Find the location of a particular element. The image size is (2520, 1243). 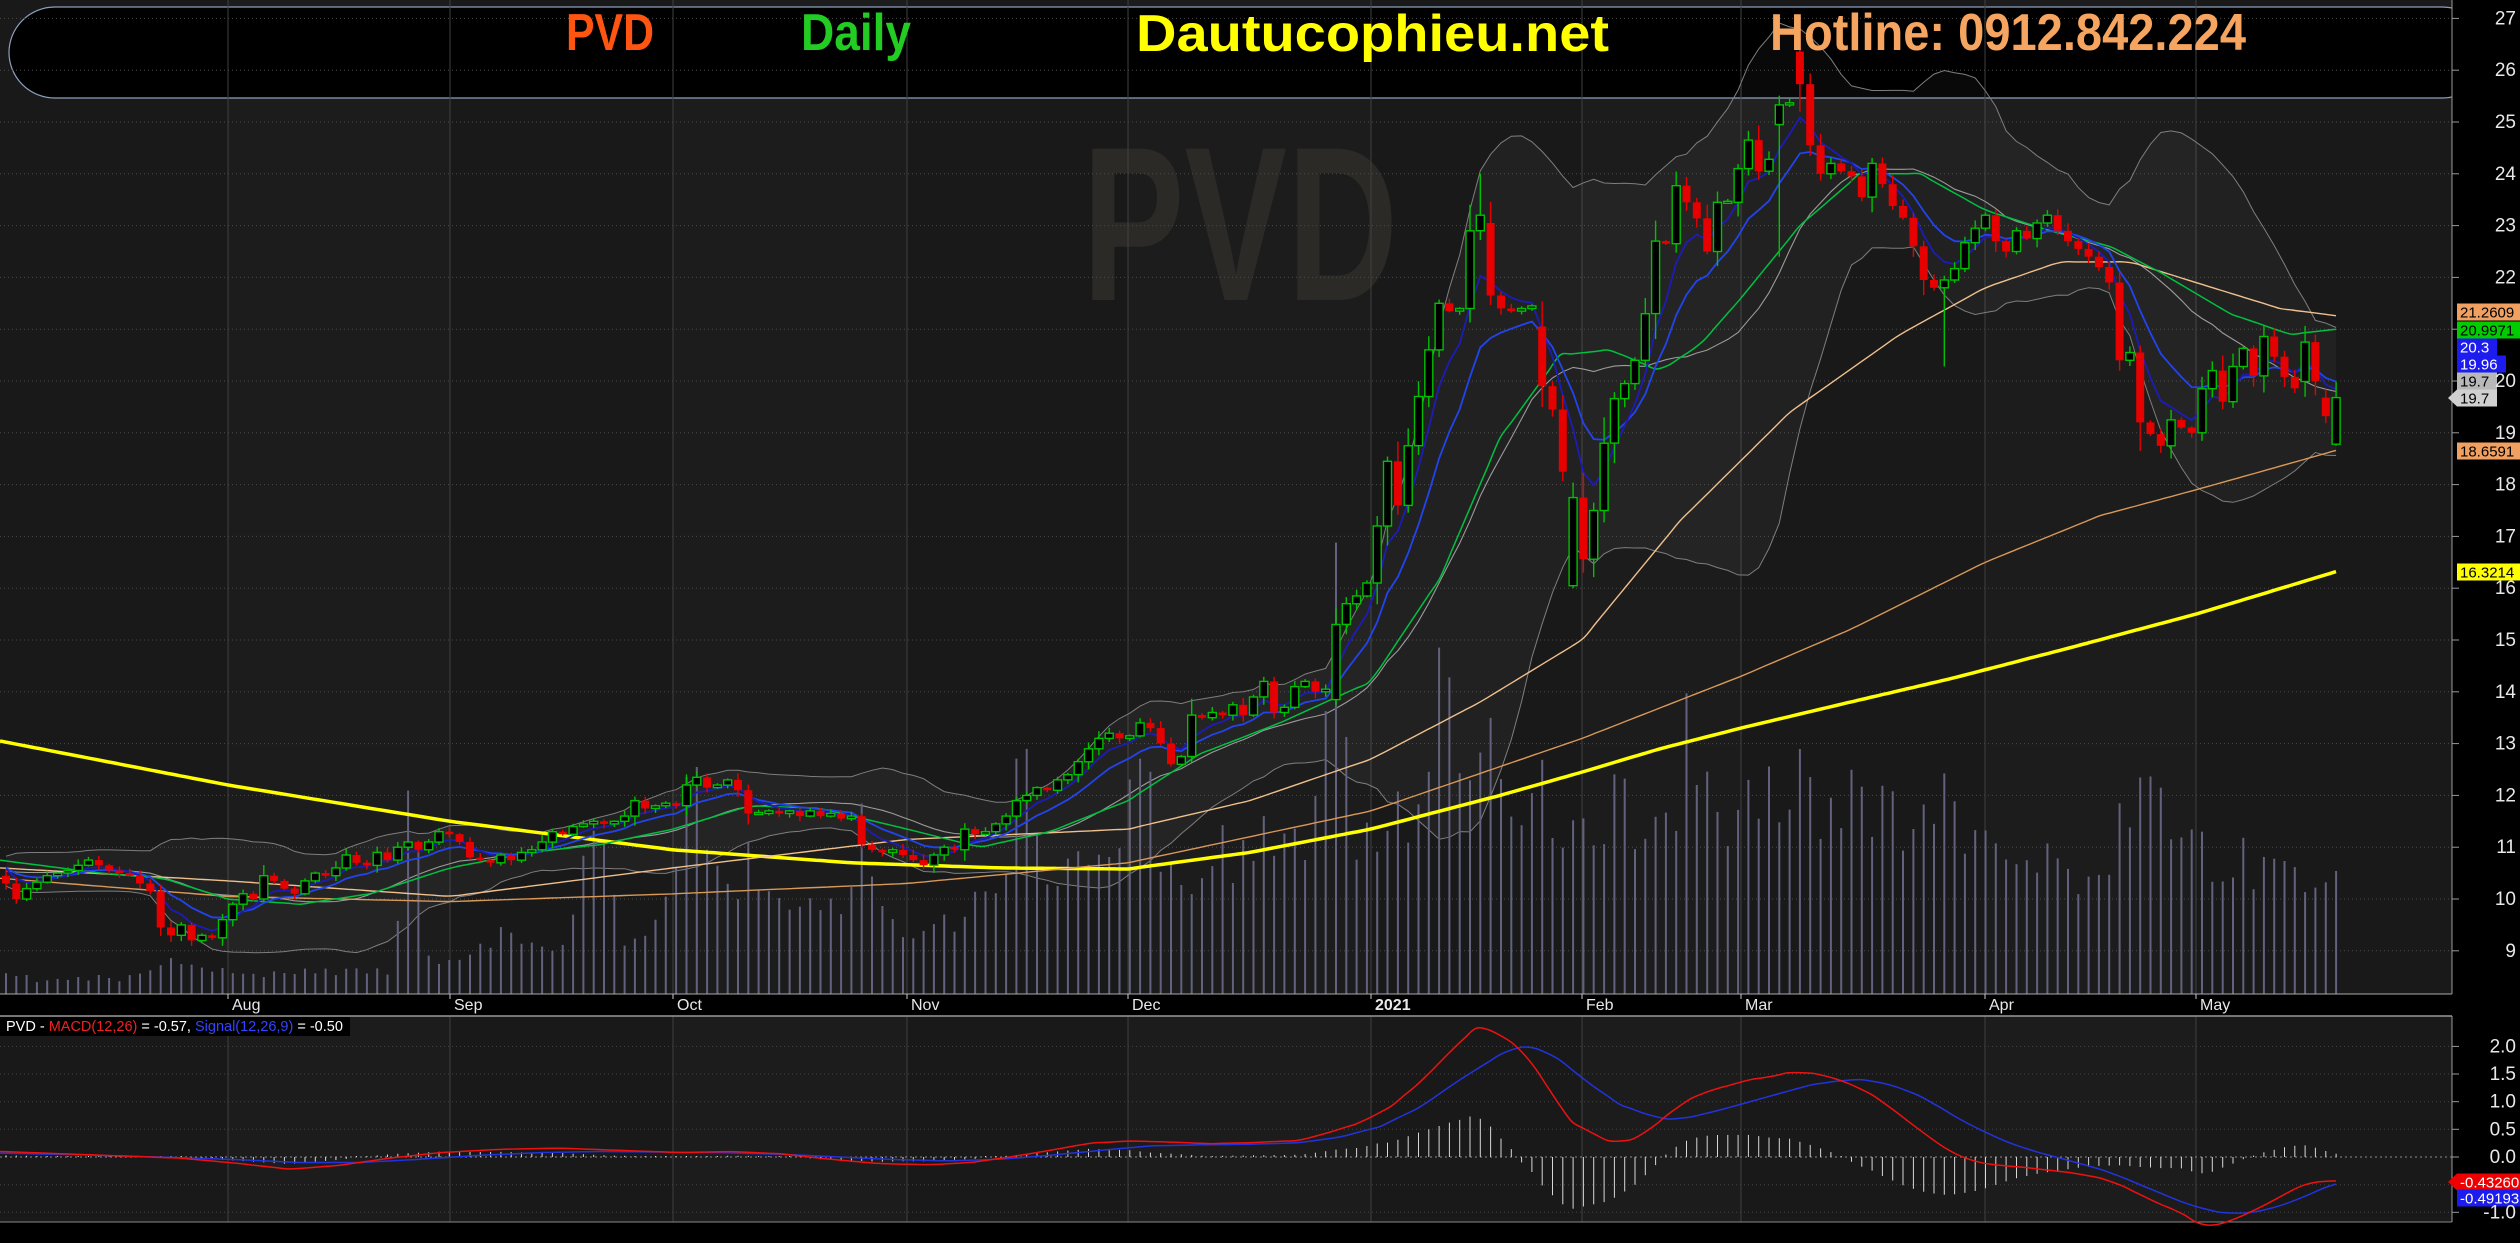

svg-text: Dec is located at coordinates (1146, 1005).